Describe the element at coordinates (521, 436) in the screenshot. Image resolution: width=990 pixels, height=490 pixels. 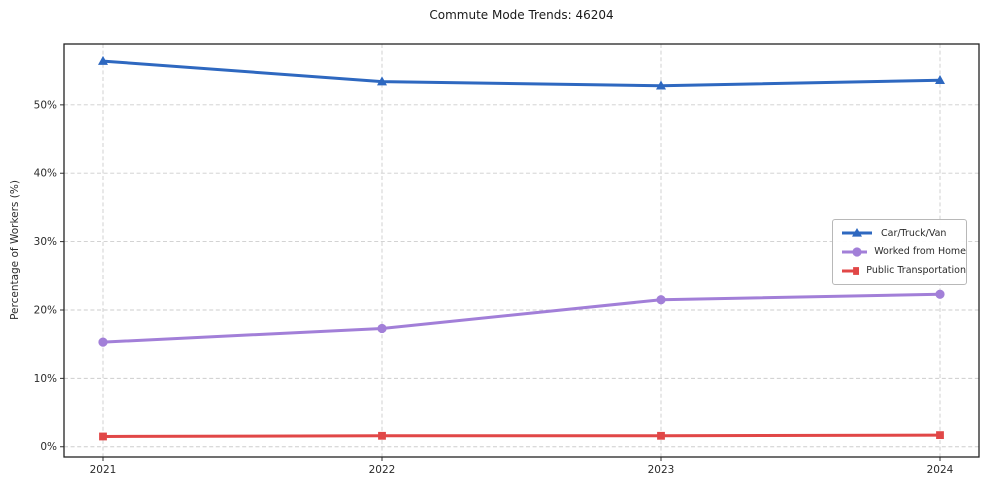
I see `series-public-transportation` at that location.